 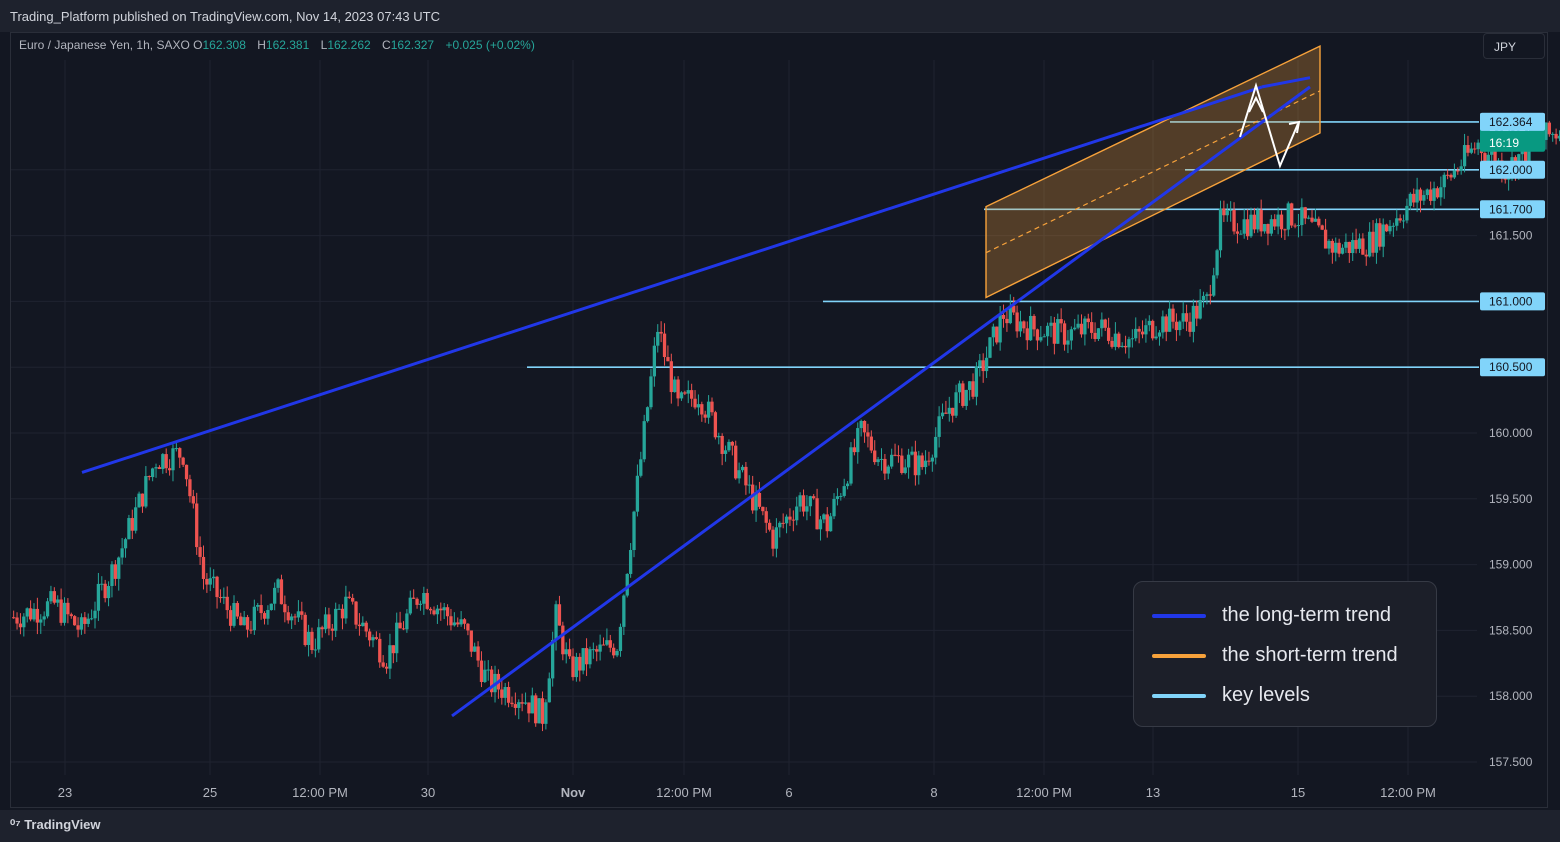 I want to click on currency-button: JPY, so click(x=1514, y=46).